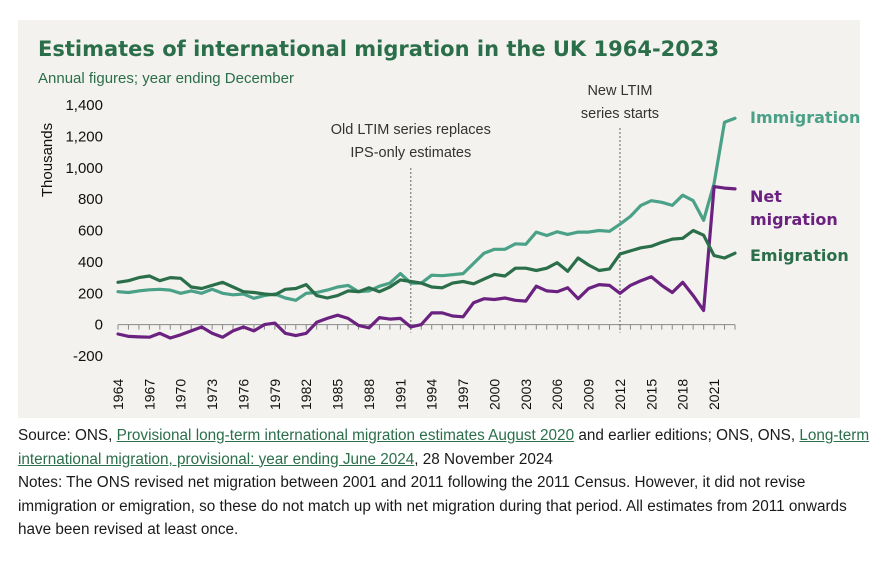 Image resolution: width=891 pixels, height=564 pixels. Describe the element at coordinates (99, 325) in the screenshot. I see `y-tick-label: 0` at that location.